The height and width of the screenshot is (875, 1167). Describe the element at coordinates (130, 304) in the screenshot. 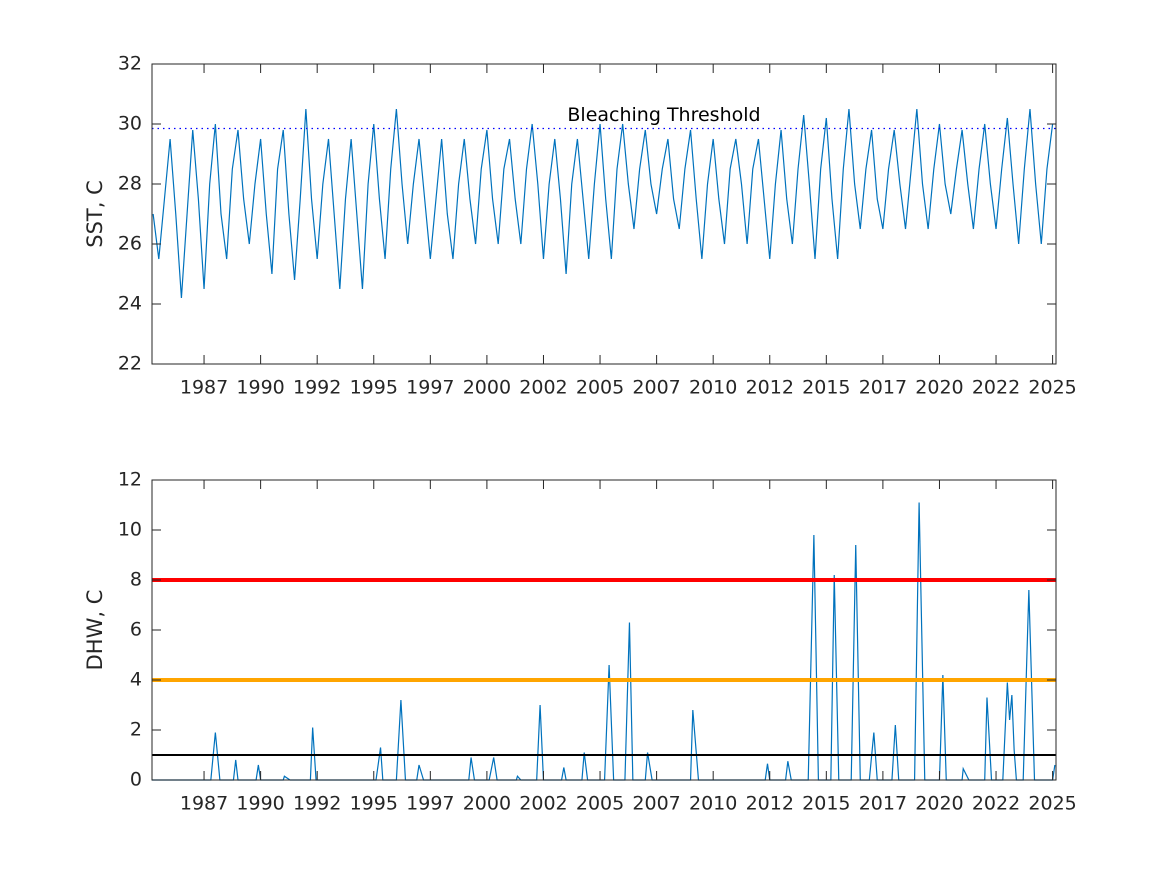

I see `y-tick-label: 24` at that location.